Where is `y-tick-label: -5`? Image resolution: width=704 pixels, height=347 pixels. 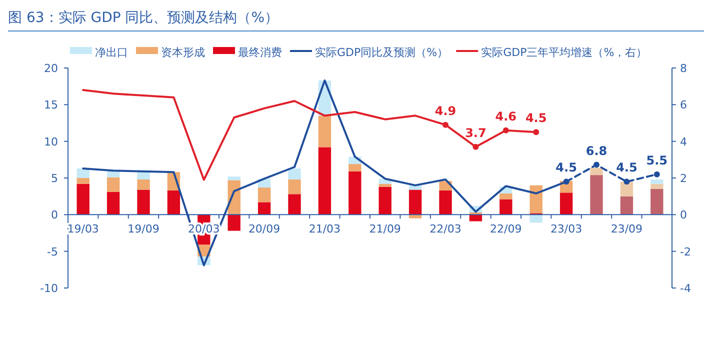 y-tick-label: -5 is located at coordinates (52, 251).